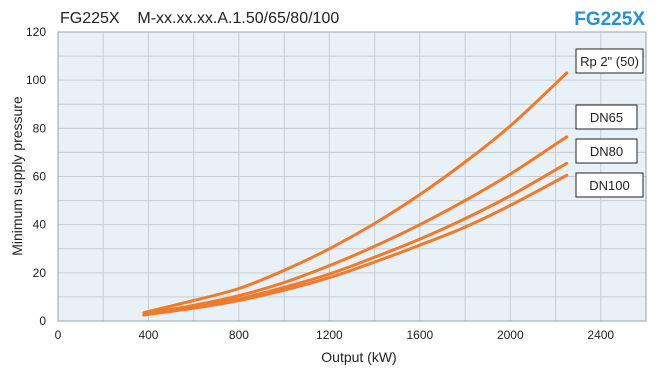  I want to click on series-label-3: DN80, so click(606, 151).